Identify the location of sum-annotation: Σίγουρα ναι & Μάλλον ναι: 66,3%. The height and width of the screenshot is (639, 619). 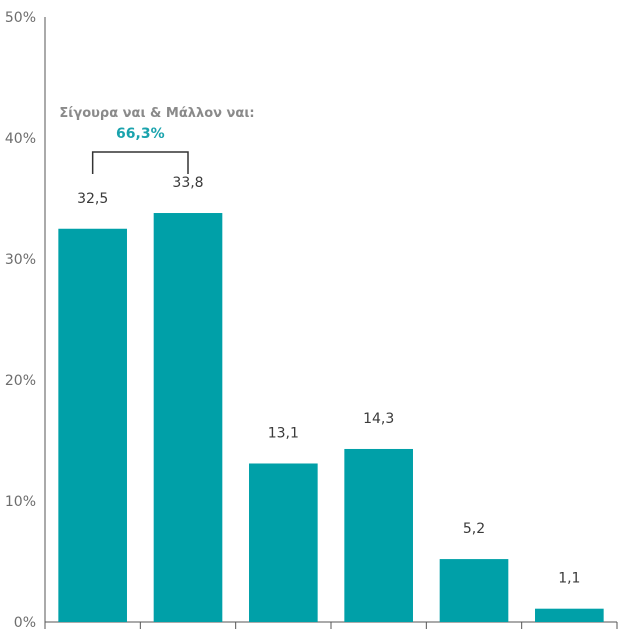
(157, 140).